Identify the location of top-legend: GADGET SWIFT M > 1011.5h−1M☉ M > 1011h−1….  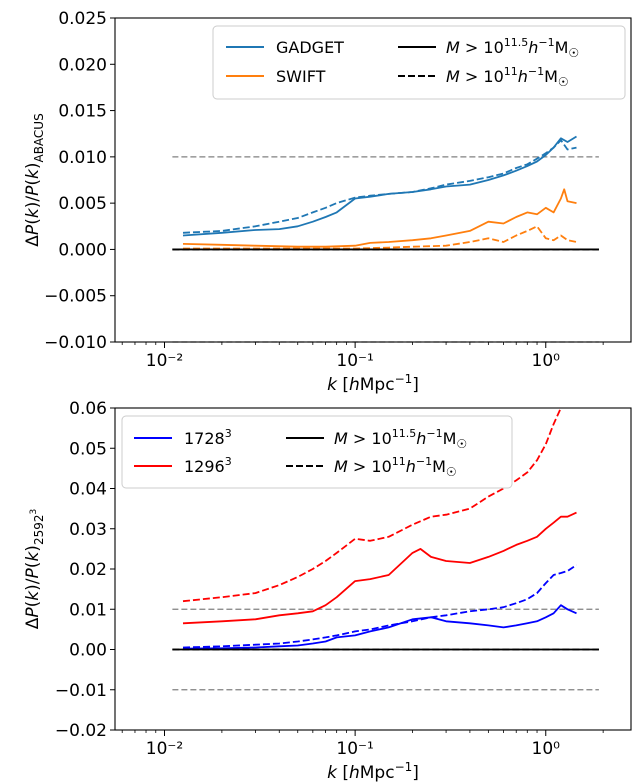
(419, 62).